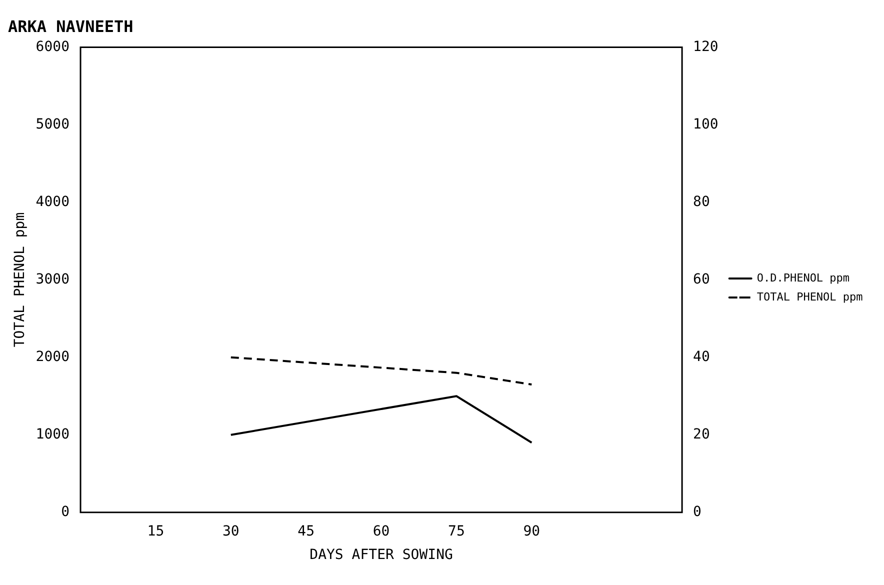 The image size is (884, 585). Describe the element at coordinates (701, 356) in the screenshot. I see `y2-tick-label: 40` at that location.